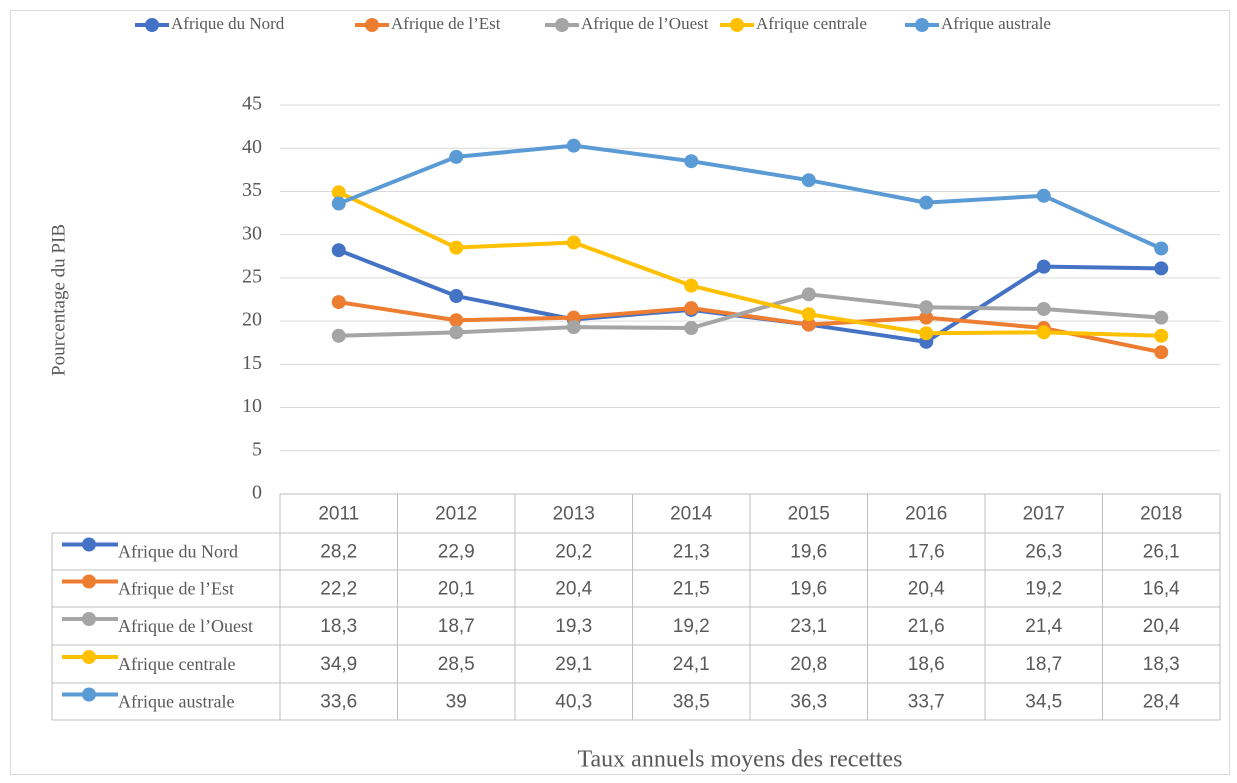 The height and width of the screenshot is (783, 1237). I want to click on table-row-label: Afrique centrale, so click(176, 664).